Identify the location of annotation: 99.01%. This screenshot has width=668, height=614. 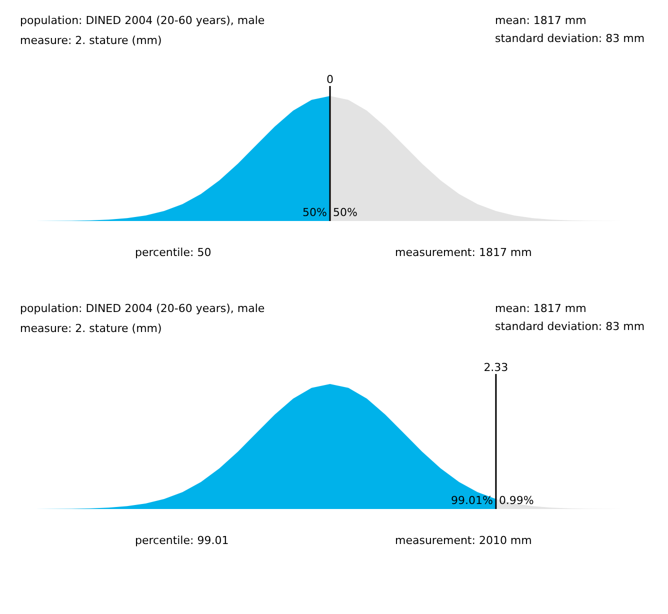
(471, 500).